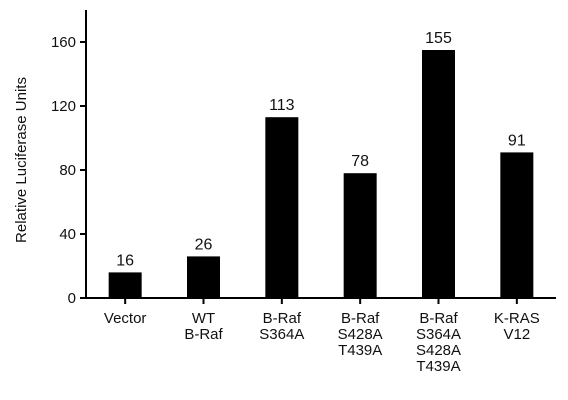  I want to click on y-ticks: 0 40 80 120 160, so click(68, 170).